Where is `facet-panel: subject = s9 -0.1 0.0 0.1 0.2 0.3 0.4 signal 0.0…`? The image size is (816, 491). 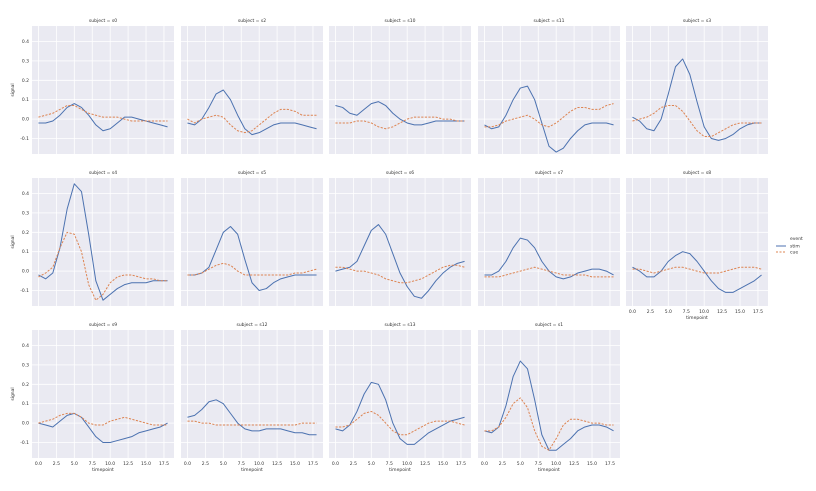
facet-panel: subject = s9 -0.1 0.0 0.1 0.2 0.3 0.4 signal 0.0… is located at coordinates (92, 397).